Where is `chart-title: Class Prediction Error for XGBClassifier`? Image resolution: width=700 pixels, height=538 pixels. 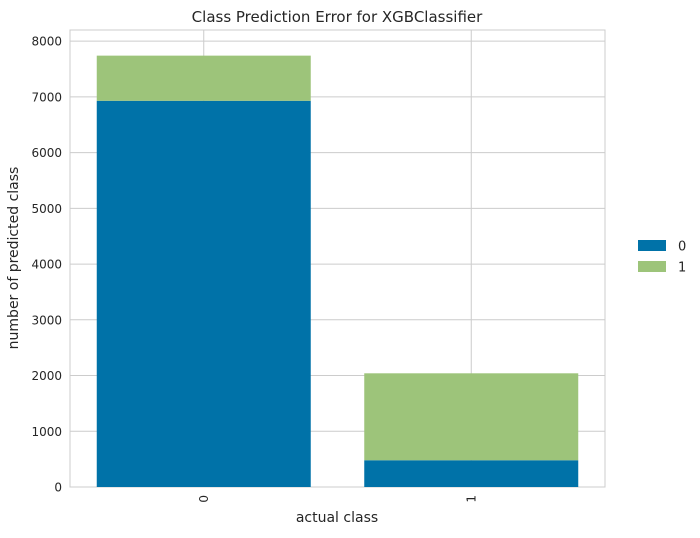
chart-title: Class Prediction Error for XGBClassifier is located at coordinates (337, 17).